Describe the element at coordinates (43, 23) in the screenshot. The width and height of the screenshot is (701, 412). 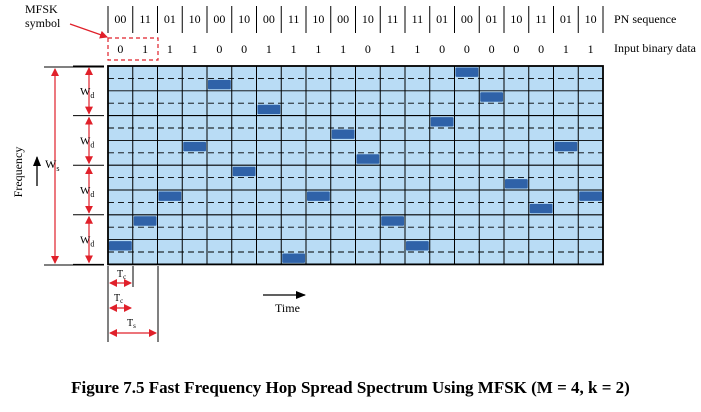
I see `mfsk-label-line2: symbol` at that location.